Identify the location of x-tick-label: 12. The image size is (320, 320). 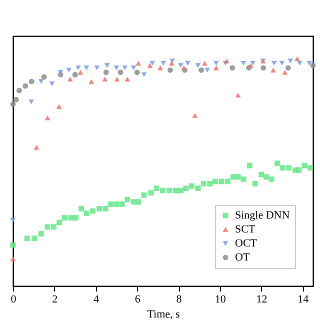
(262, 300).